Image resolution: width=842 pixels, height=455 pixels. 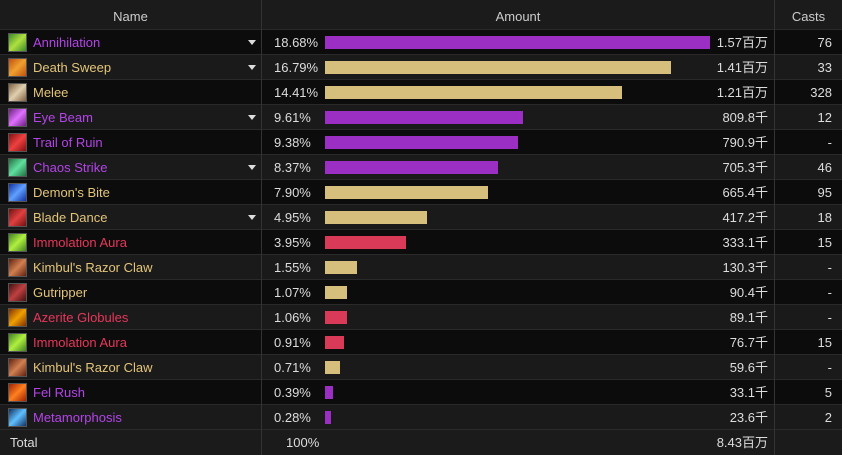 What do you see at coordinates (131, 142) in the screenshot?
I see `name-cell: Trail of Ruin` at bounding box center [131, 142].